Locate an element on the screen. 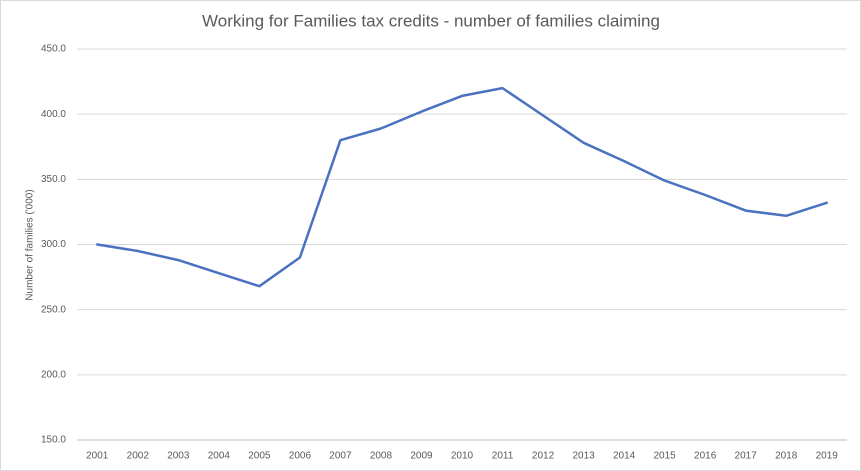 The width and height of the screenshot is (861, 471). x-tick-label: 2017 is located at coordinates (746, 456).